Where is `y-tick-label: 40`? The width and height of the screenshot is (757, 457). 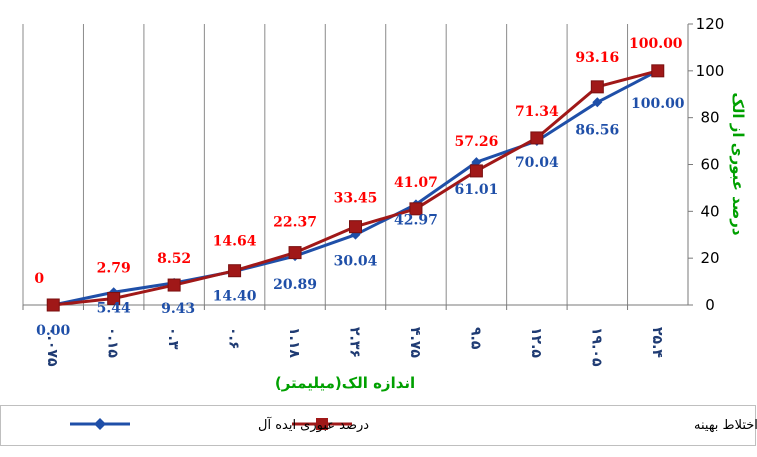 y-tick-label: 40 is located at coordinates (709, 211).